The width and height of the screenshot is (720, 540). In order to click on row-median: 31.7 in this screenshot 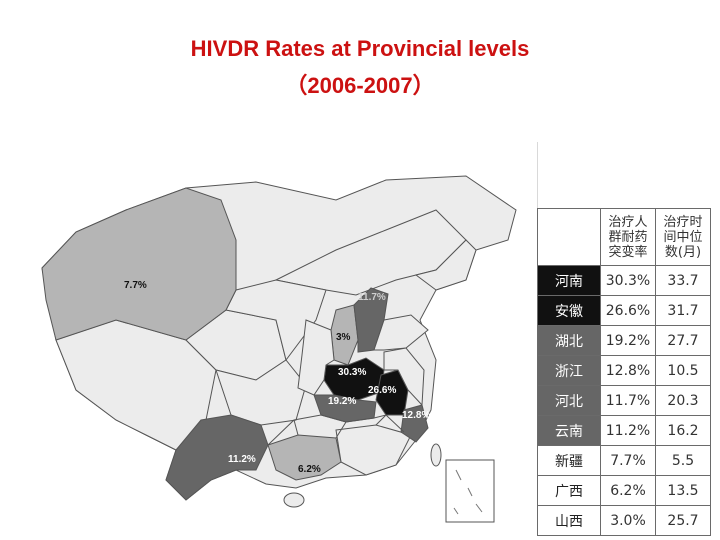, I will do `click(683, 310)`.